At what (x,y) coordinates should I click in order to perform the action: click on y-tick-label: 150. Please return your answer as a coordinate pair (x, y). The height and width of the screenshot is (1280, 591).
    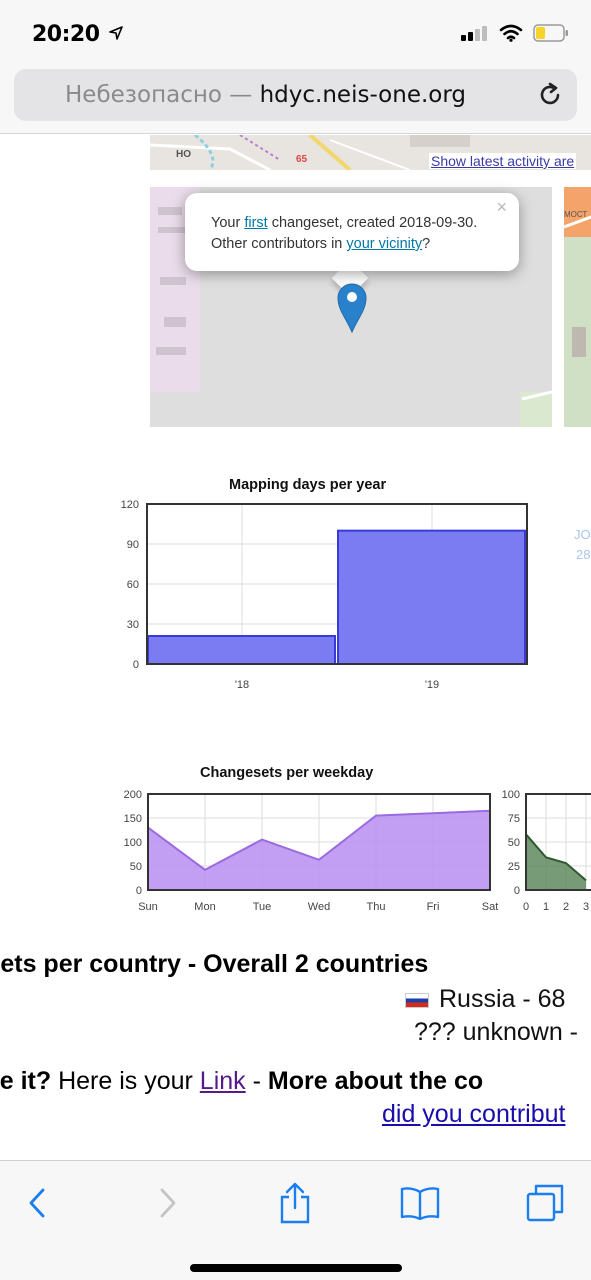
    Looking at the image, I should click on (133, 819).